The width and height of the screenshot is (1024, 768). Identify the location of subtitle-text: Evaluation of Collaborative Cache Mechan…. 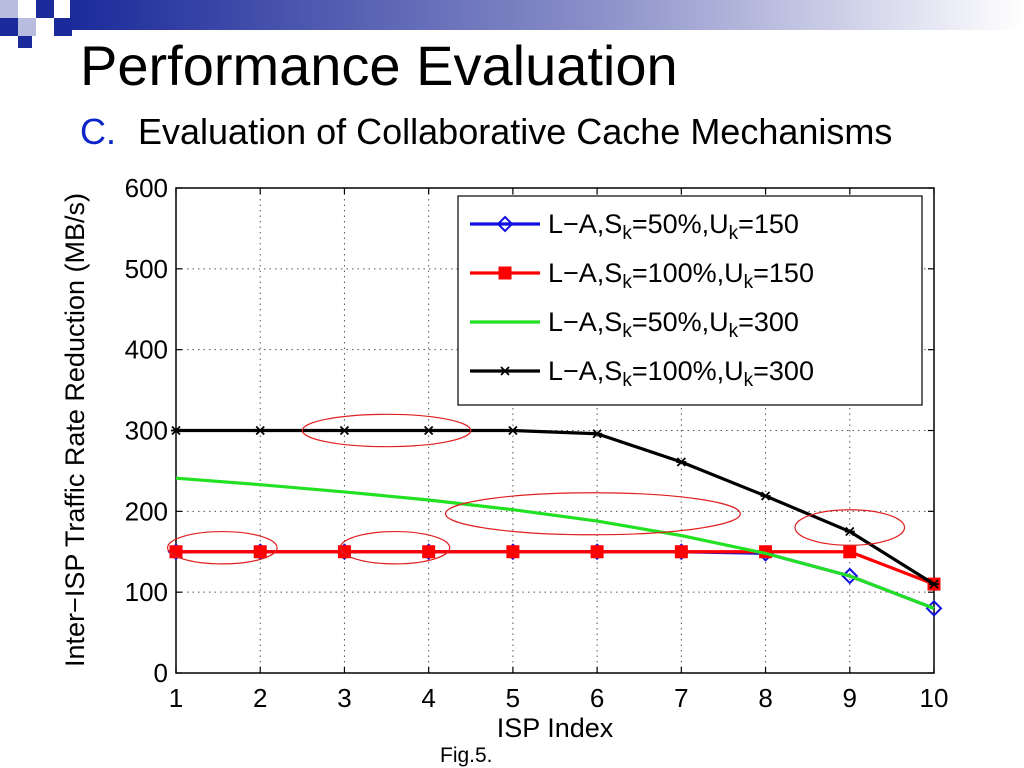
(515, 131).